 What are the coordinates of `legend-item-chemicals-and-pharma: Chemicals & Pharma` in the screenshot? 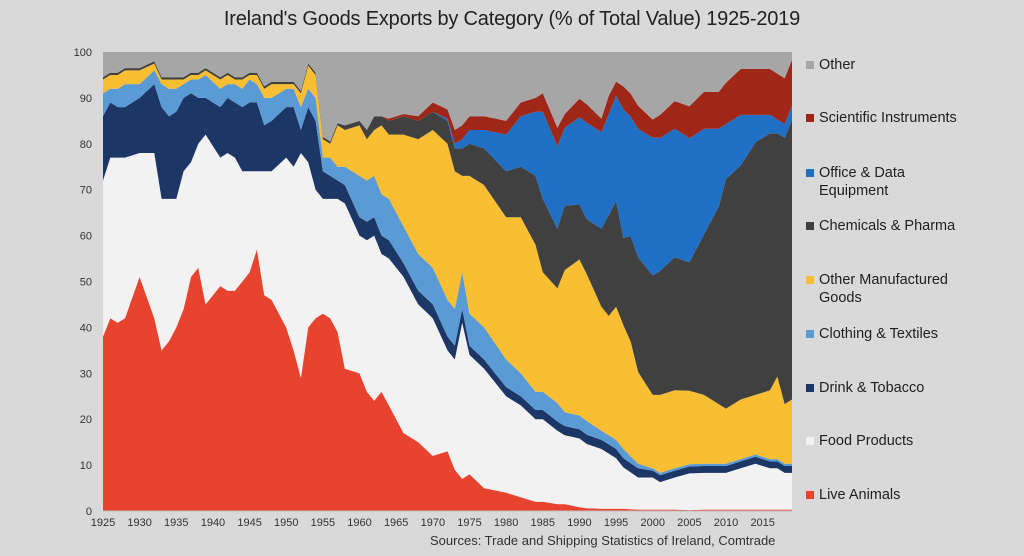 It's located at (880, 226).